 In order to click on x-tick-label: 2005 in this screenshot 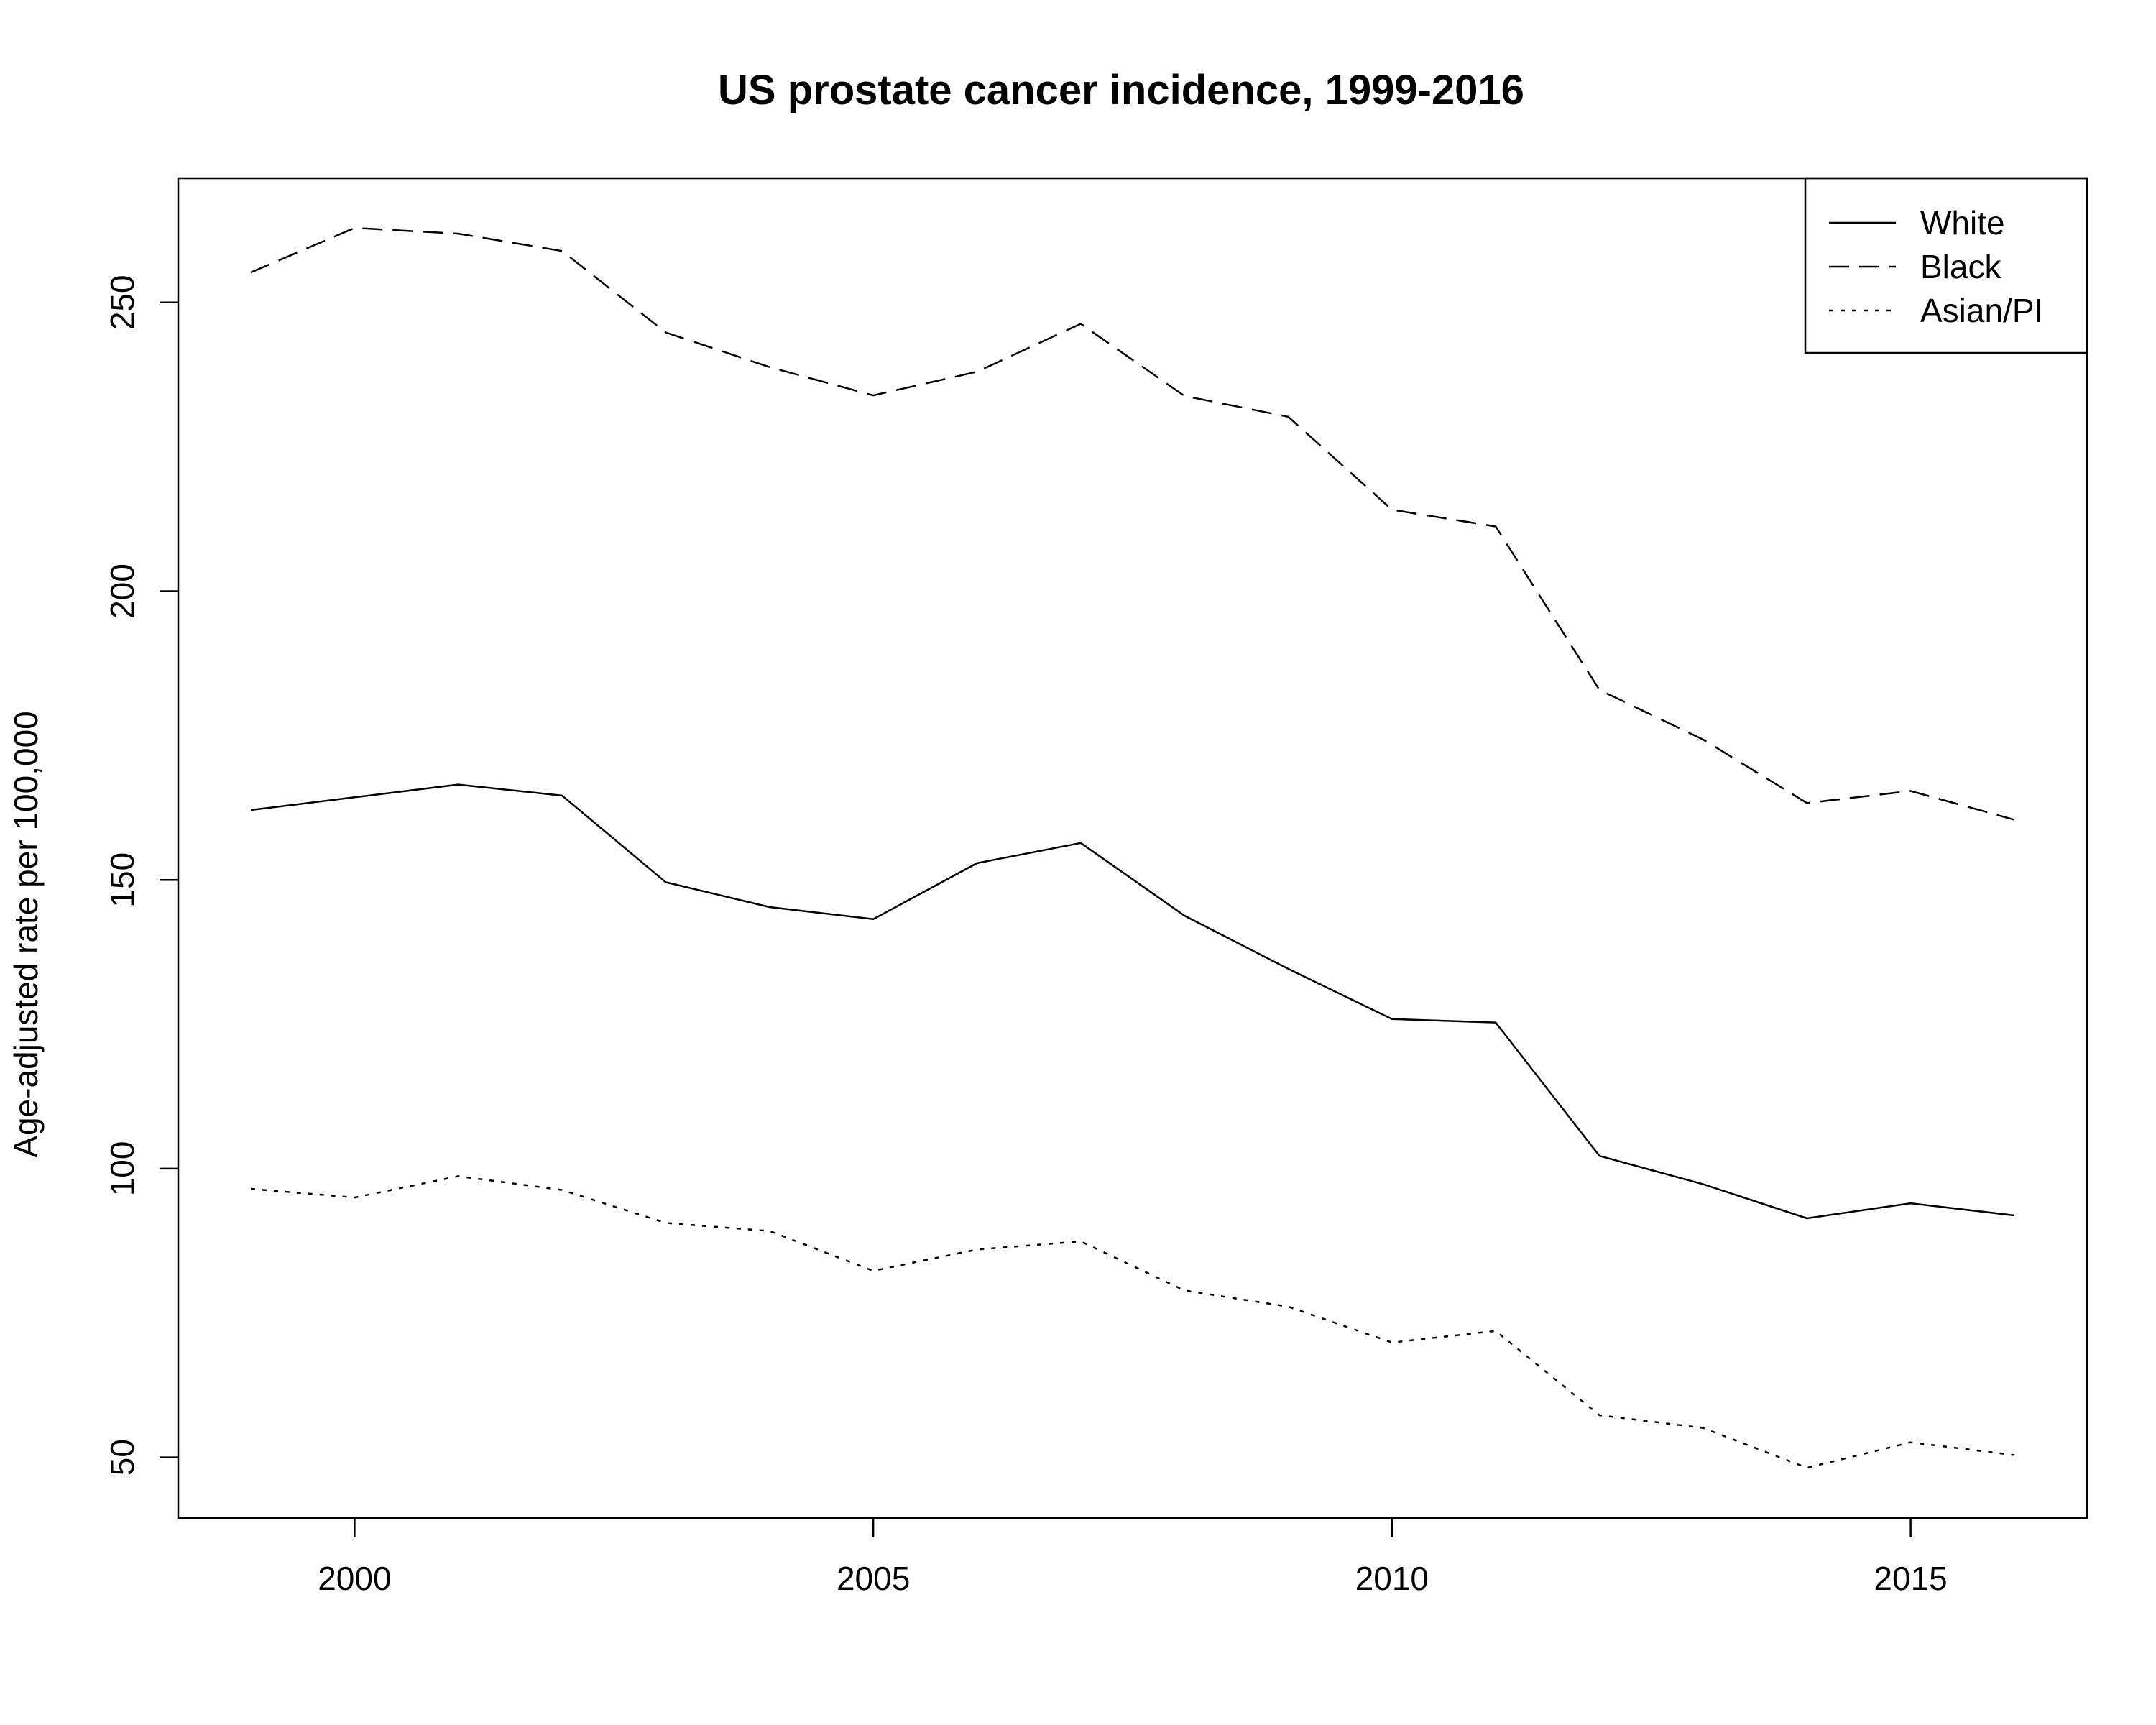, I will do `click(874, 1578)`.